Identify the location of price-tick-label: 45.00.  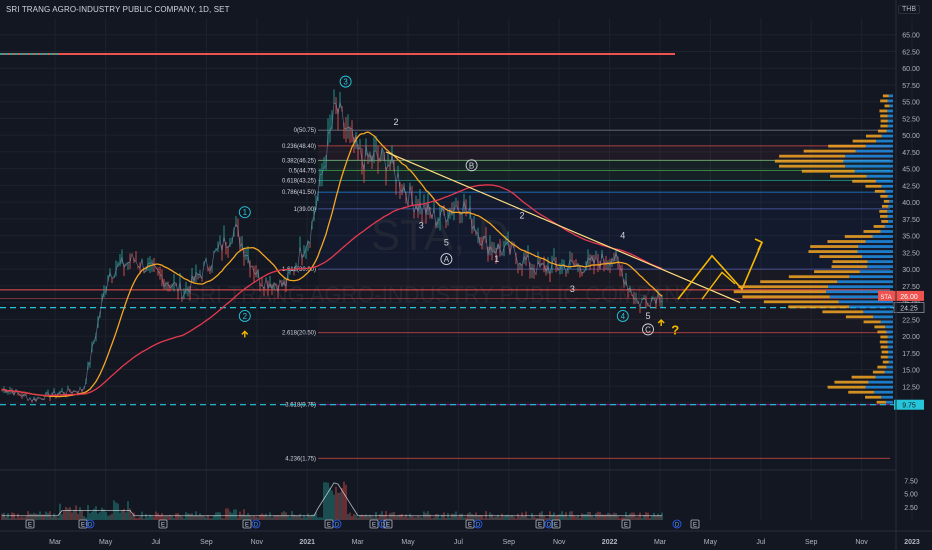
(911, 170).